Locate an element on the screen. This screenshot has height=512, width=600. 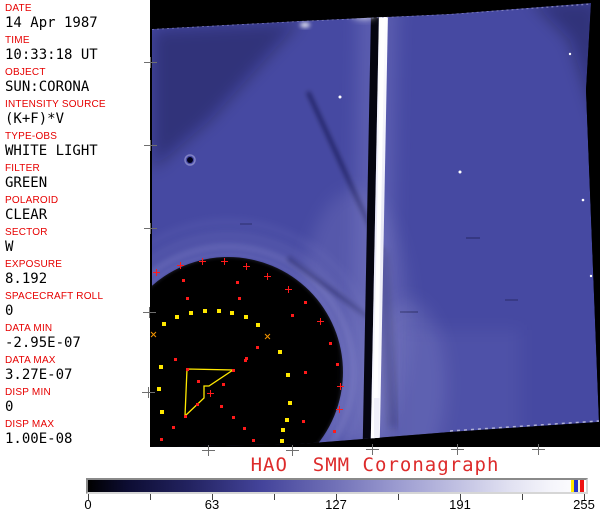
occulter-arm is located at coordinates (374, 225).